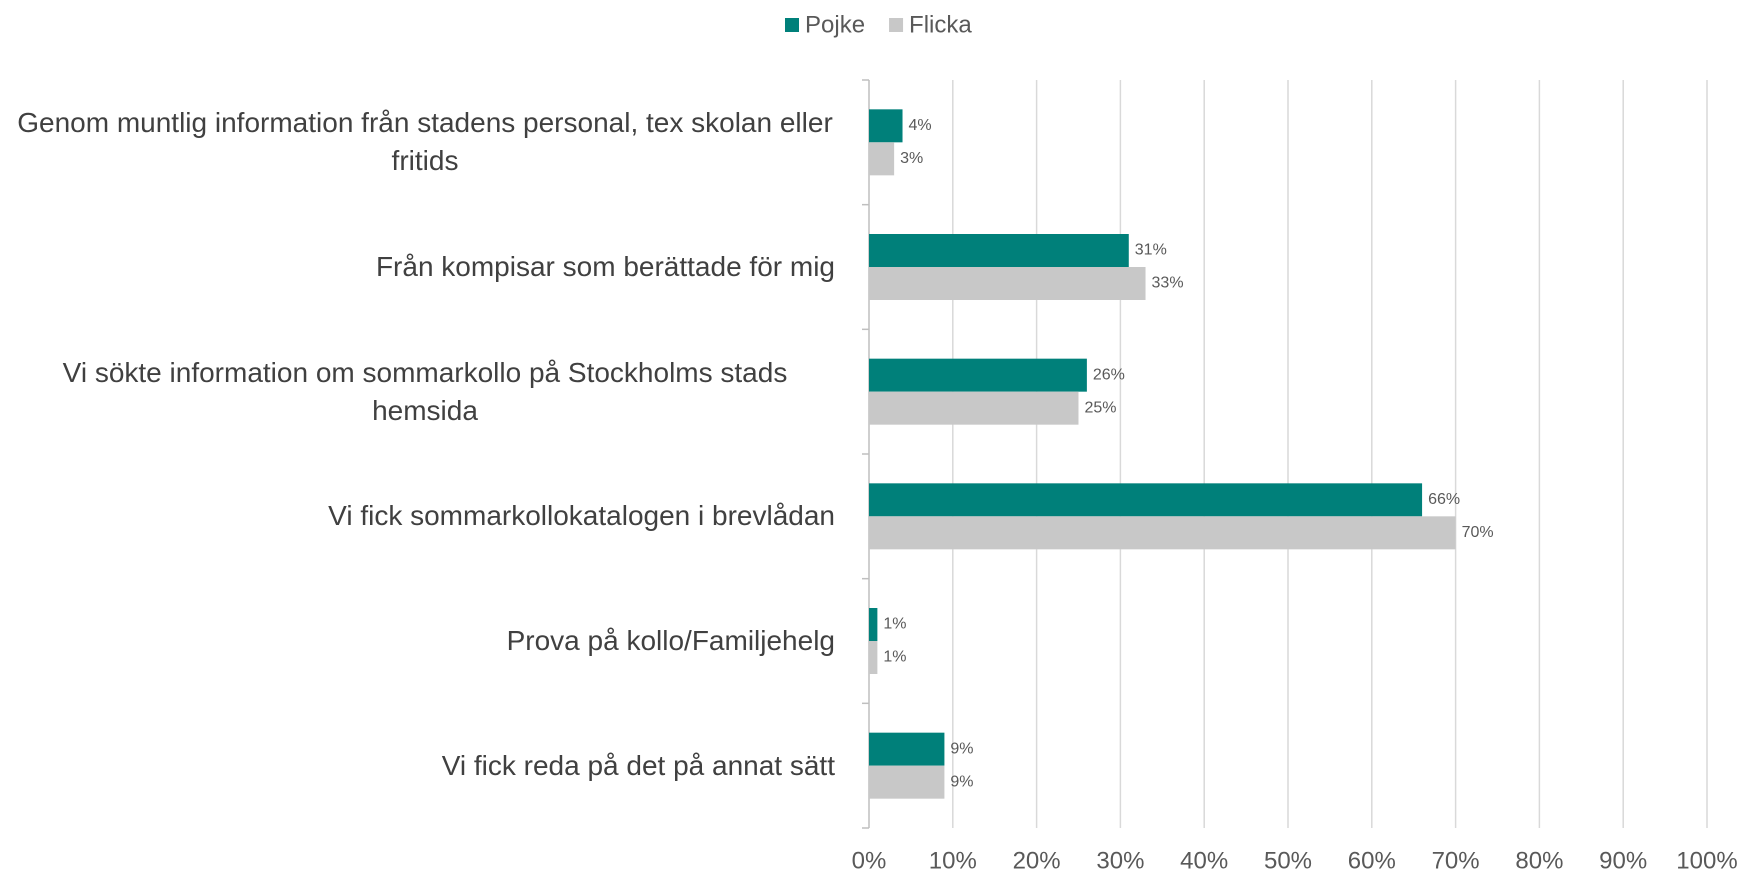  What do you see at coordinates (1288, 859) in the screenshot?
I see `x-tick-label: 50%` at bounding box center [1288, 859].